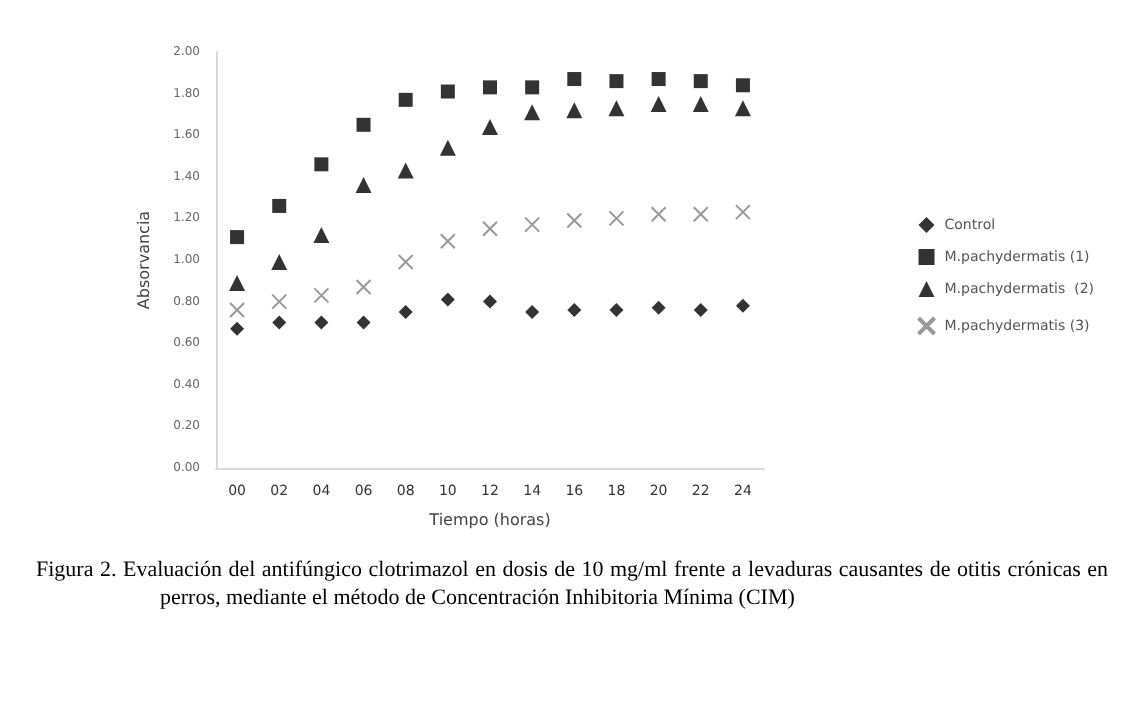 The image size is (1140, 712). I want to click on text: Figura 2. Evaluación del antifúngico clotrimazol en dosis de 10 mg/ml frente a levaduras causantes de otitis crónicas en perros, mediante el método de Concentración Inhibitoria Mínima (CIM), so click(572, 584).